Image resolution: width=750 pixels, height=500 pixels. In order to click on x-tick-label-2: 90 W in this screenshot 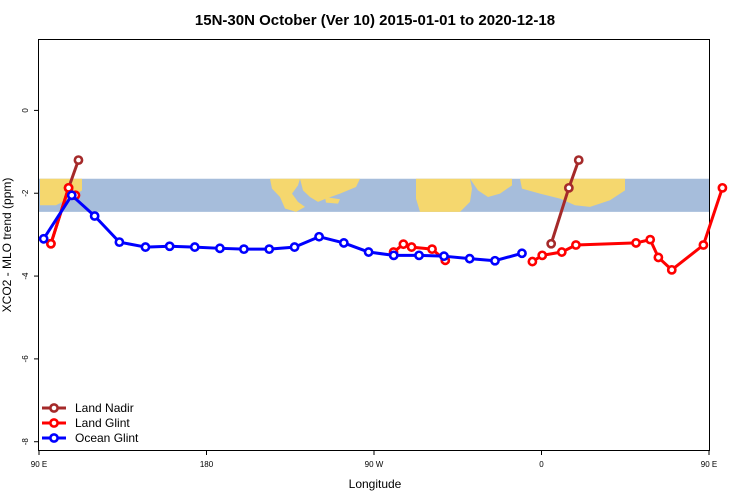, I will do `click(374, 464)`.